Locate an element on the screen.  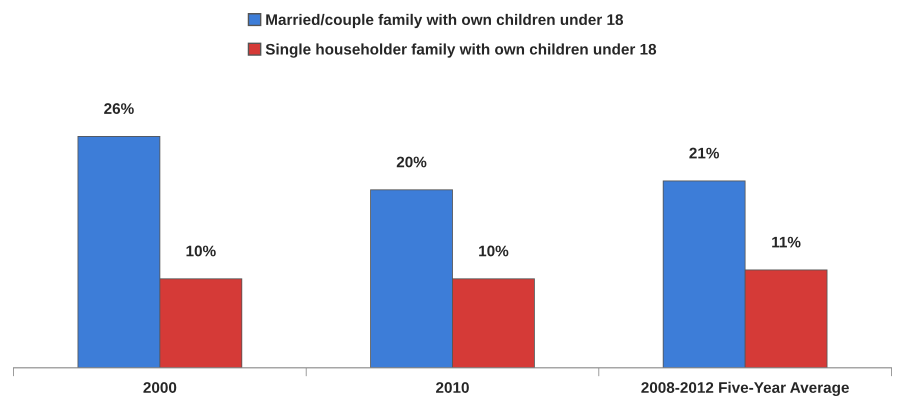
x-tick-label: 2000 is located at coordinates (159, 387).